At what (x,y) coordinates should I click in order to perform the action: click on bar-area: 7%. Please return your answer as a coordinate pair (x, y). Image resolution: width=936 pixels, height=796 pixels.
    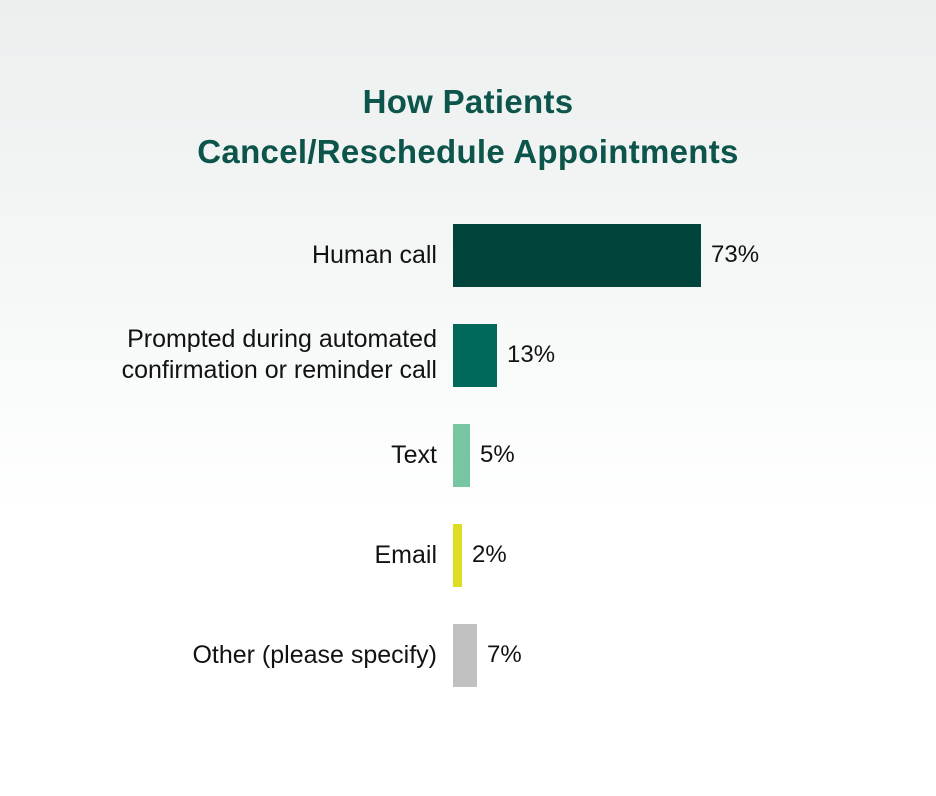
    Looking at the image, I should click on (487, 655).